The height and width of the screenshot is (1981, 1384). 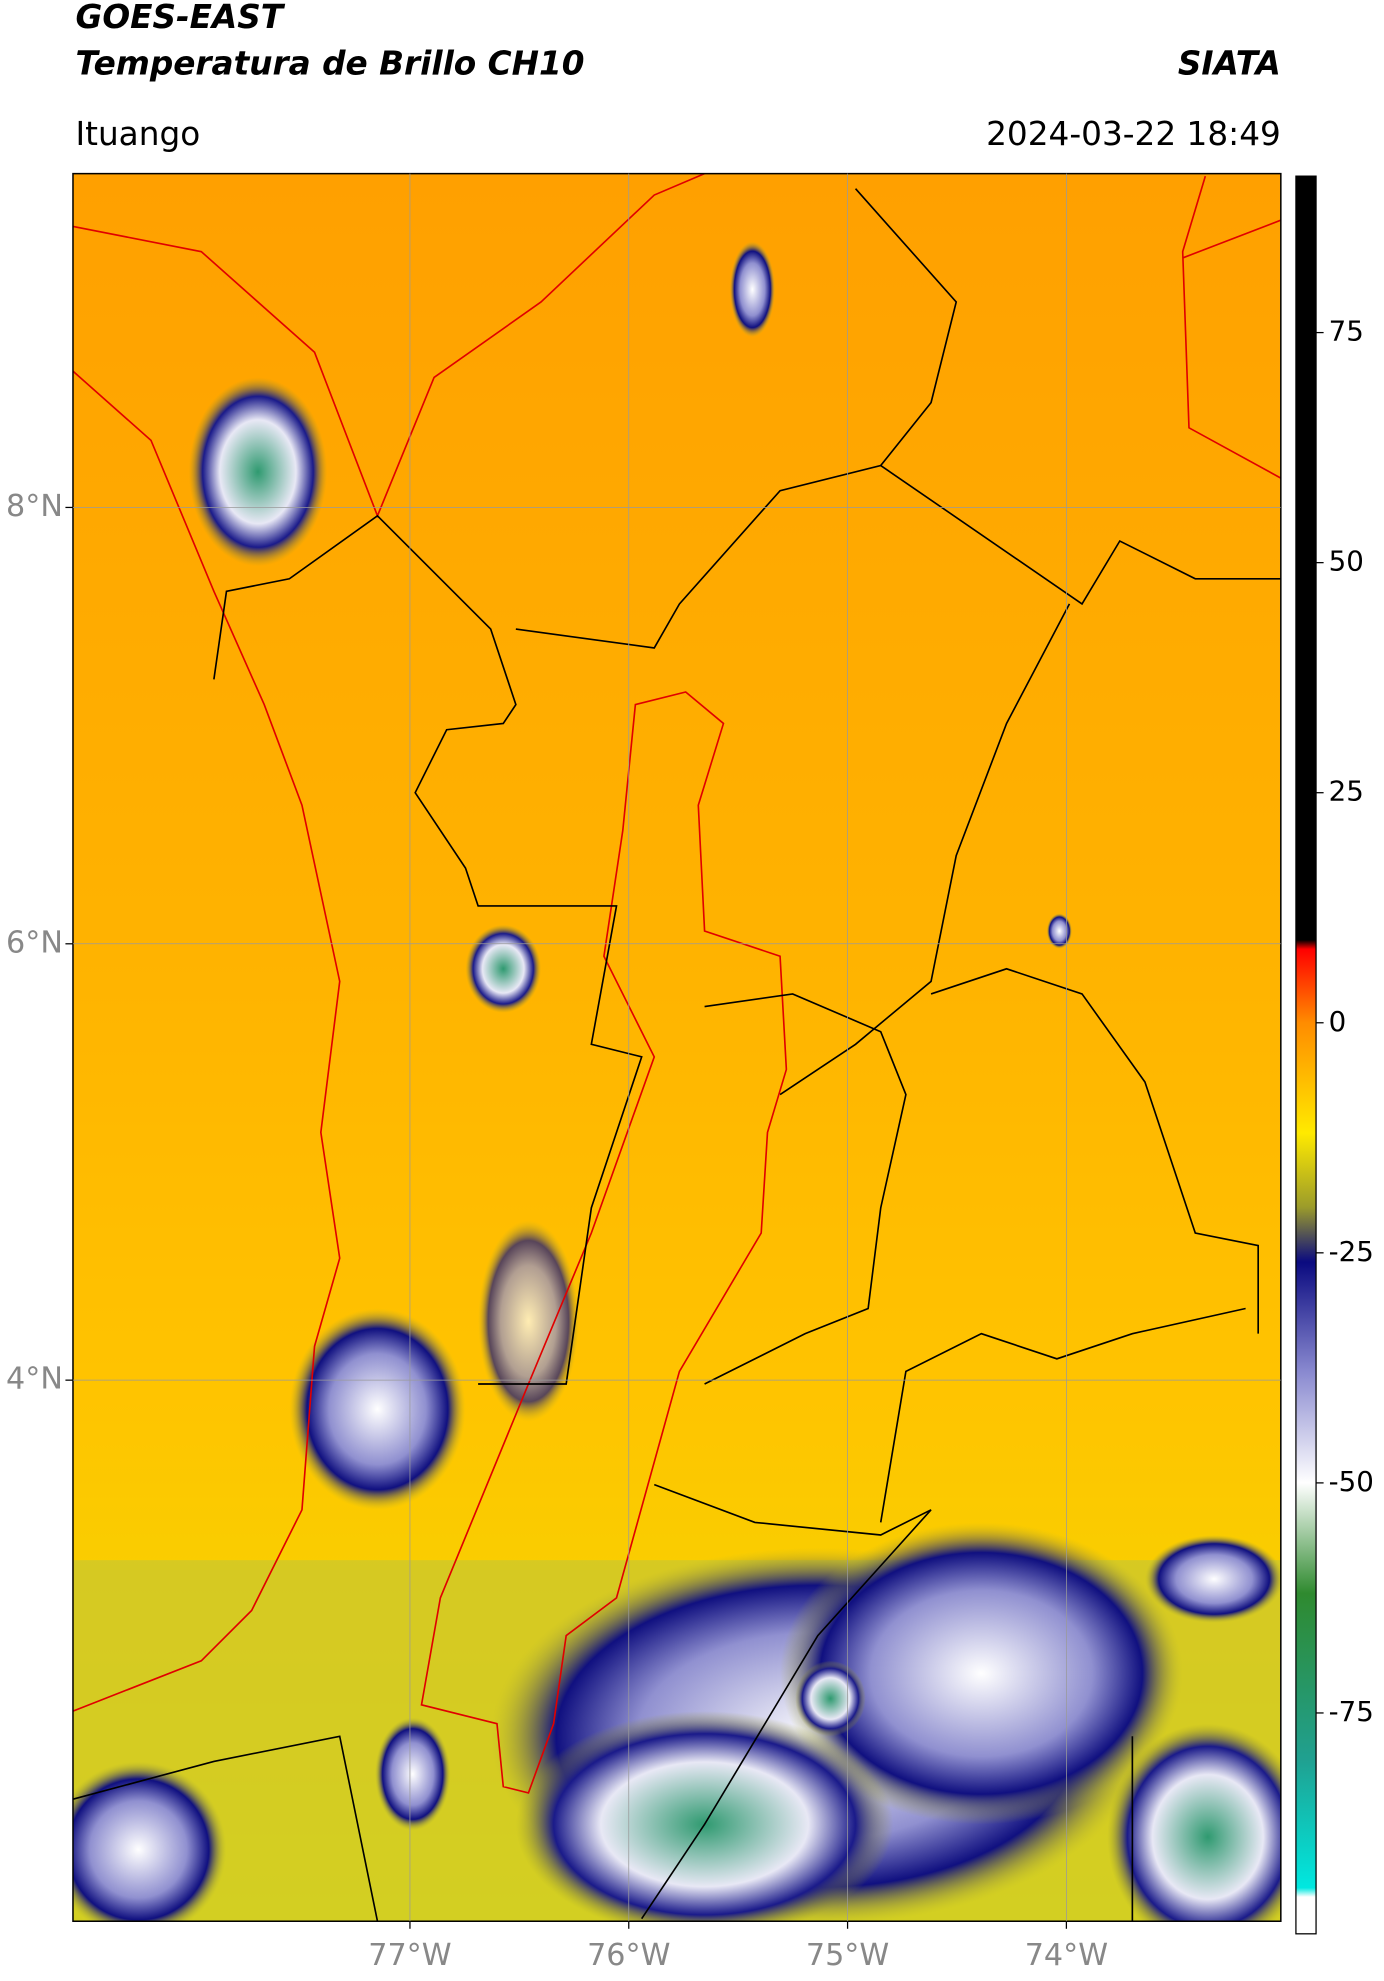 I want to click on region: Ituango, so click(x=137, y=134).